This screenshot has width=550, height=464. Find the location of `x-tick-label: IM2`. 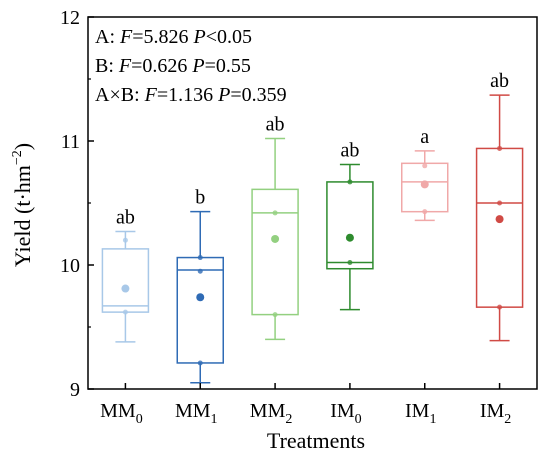

x-tick-label: IM2 is located at coordinates (495, 413).